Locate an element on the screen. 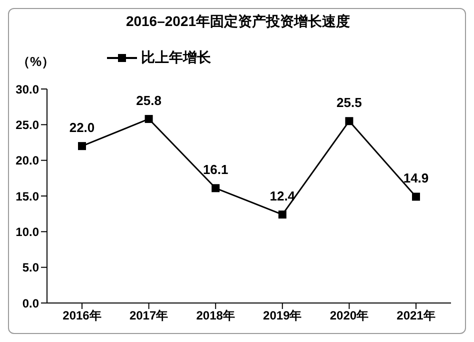  x-tick-label: 2019年 is located at coordinates (282, 315).